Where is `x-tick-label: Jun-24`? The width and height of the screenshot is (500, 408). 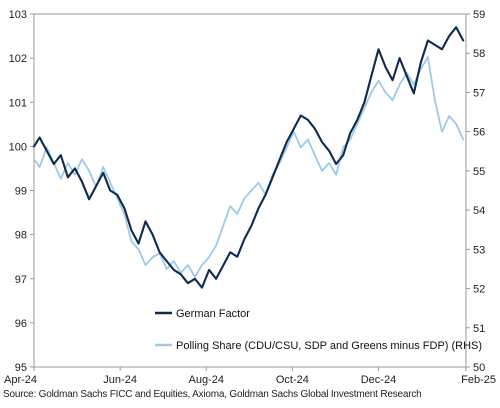
x-tick-label: Jun-24 is located at coordinates (120, 380).